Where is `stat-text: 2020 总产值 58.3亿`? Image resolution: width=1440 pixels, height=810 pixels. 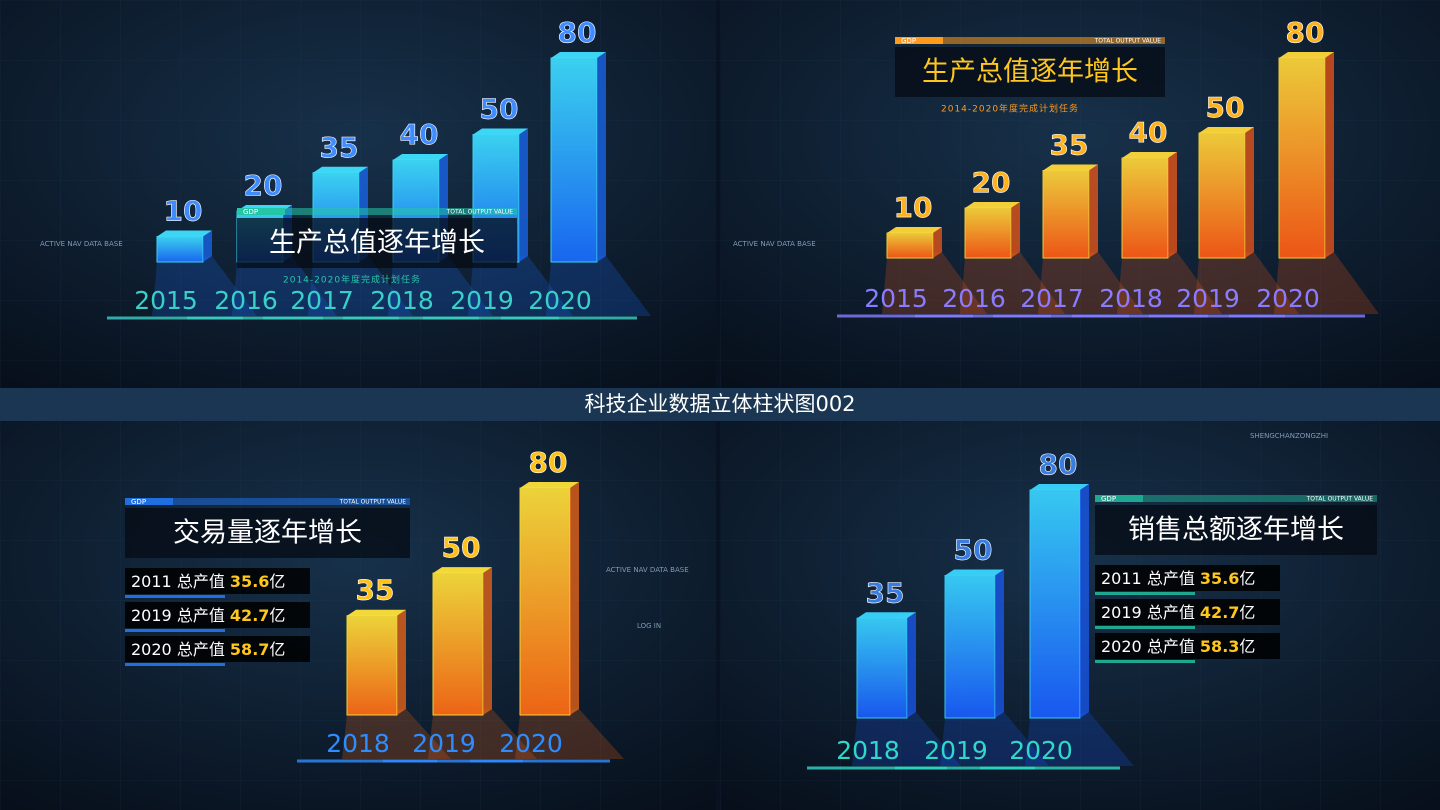 stat-text: 2020 总产值 58.3亿 is located at coordinates (1178, 646).